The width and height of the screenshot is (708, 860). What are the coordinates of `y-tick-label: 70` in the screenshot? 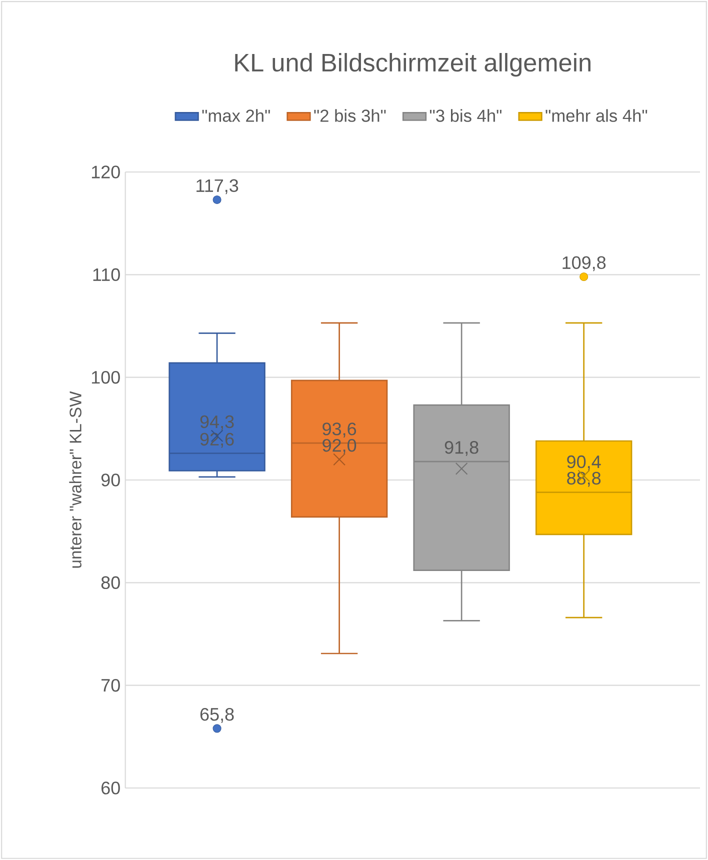 It's located at (111, 685).